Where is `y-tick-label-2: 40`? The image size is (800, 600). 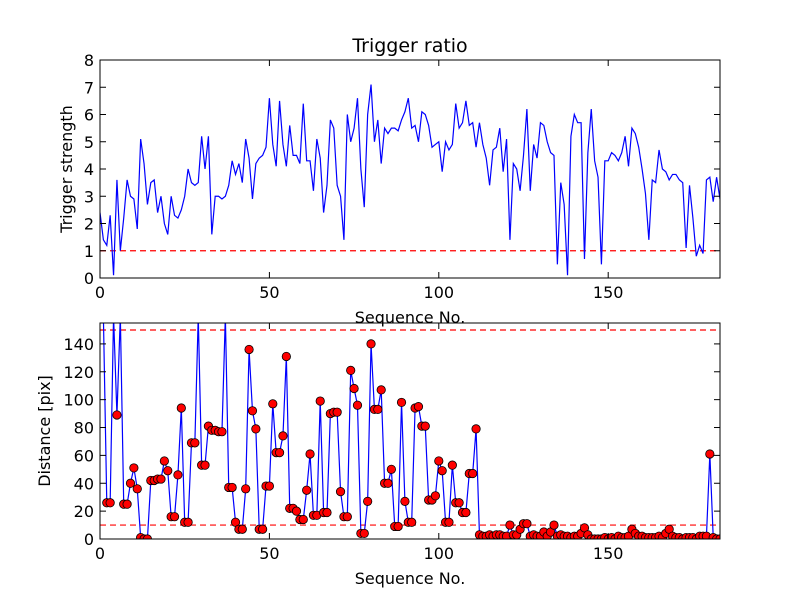
y-tick-label-2: 40 is located at coordinates (84, 483).